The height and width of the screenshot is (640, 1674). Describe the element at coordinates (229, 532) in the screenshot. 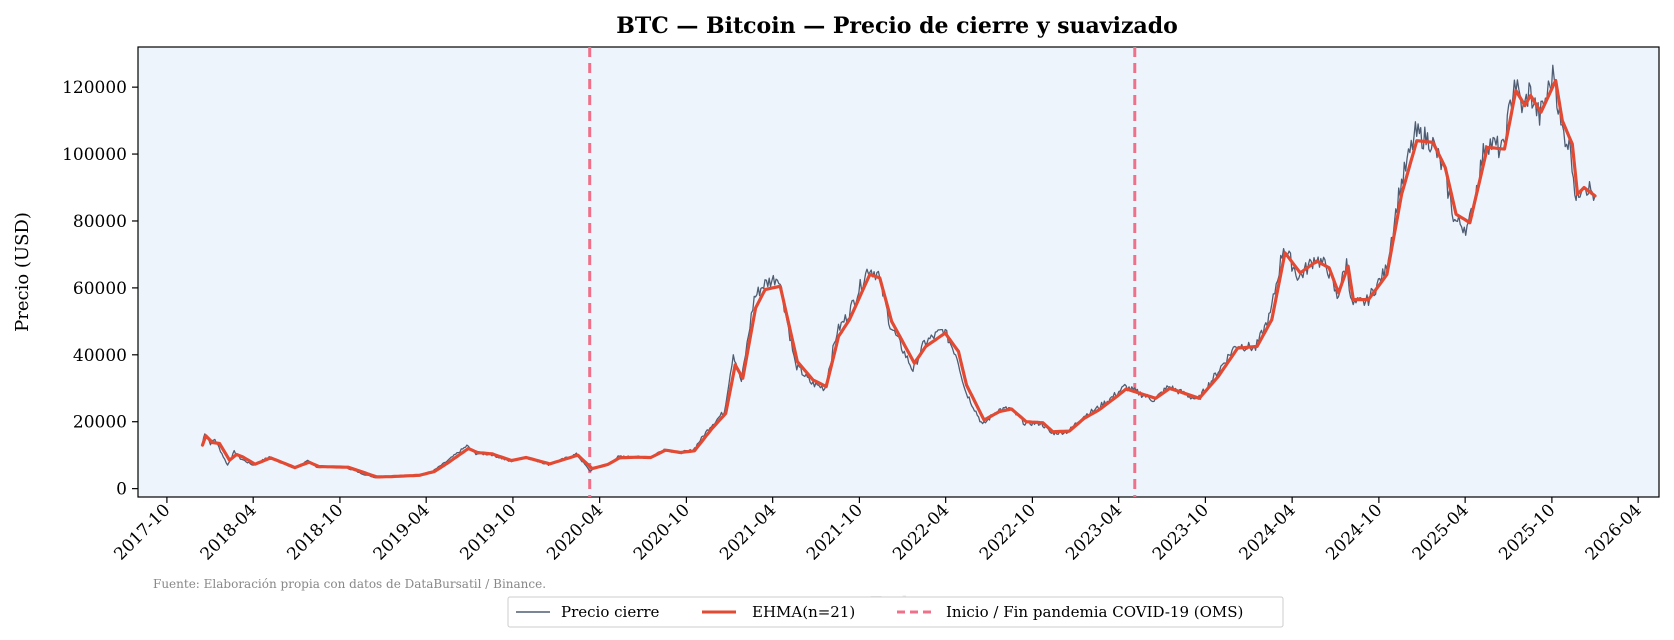

I see `x-tick-label: 2018-04` at that location.